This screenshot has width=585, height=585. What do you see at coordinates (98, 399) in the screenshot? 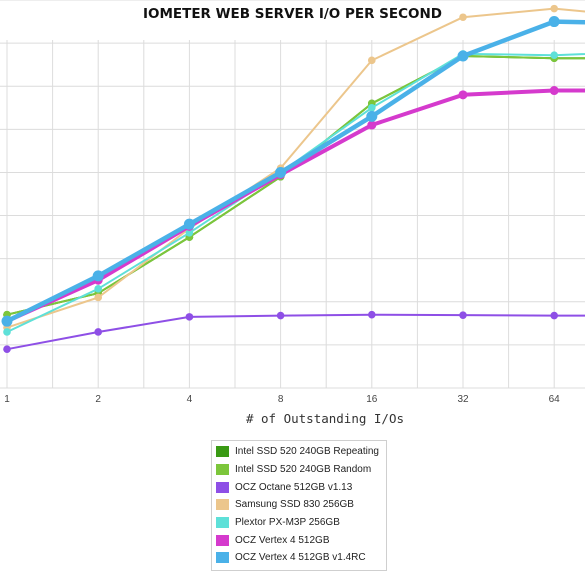
I see `x-tick-label: 2` at bounding box center [98, 399].